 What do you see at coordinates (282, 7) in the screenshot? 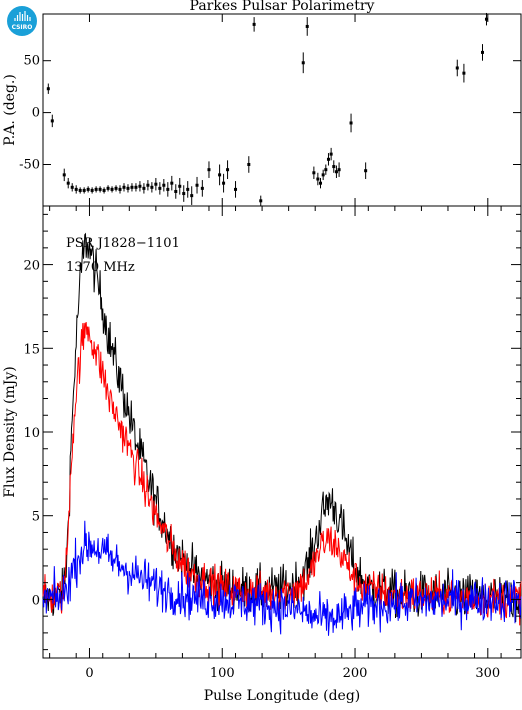
I see `chart-title: Parkes Pulsar Polarimetry` at bounding box center [282, 7].